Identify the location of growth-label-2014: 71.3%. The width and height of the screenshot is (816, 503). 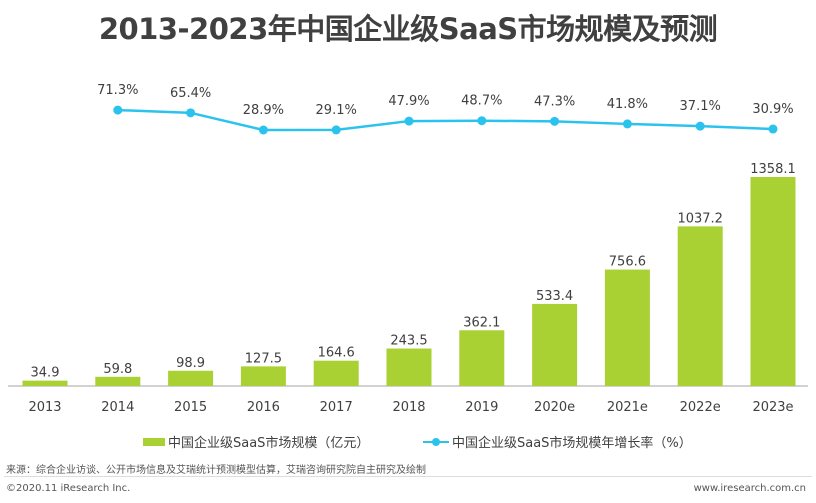
(117, 90).